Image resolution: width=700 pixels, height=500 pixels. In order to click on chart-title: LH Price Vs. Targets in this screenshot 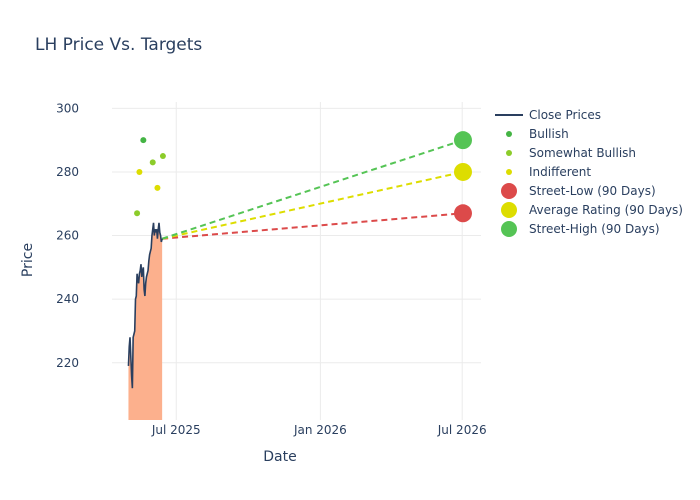, I will do `click(118, 45)`.